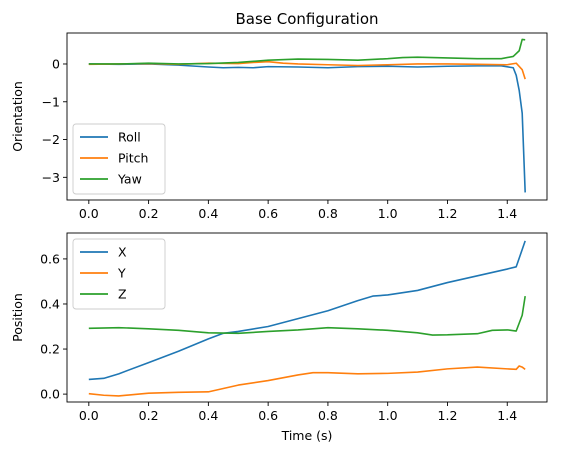 The height and width of the screenshot is (455, 567). I want to click on y-axis-label: Position, so click(17, 317).